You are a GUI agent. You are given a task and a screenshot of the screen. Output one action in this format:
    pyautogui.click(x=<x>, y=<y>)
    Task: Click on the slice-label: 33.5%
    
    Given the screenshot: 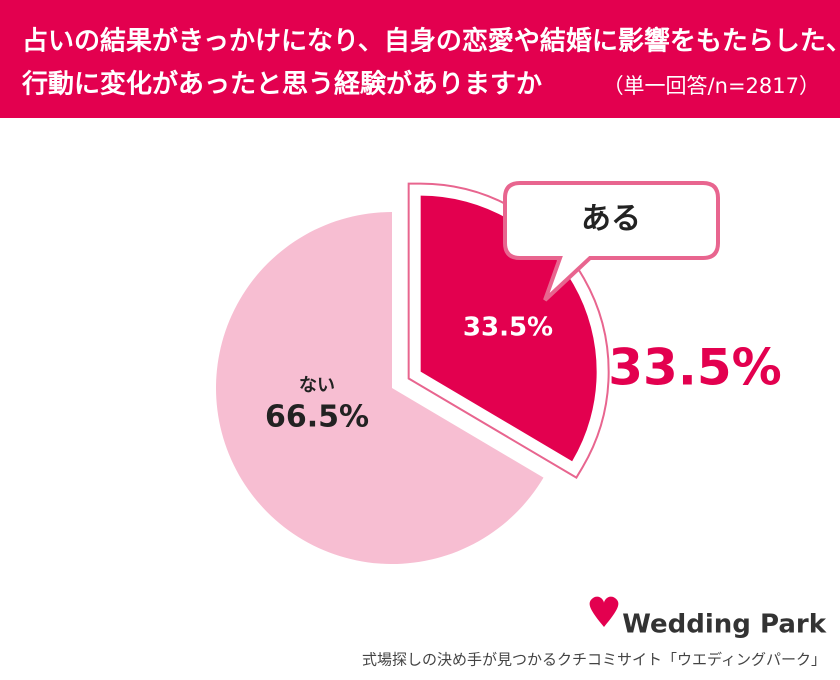 What is the action you would take?
    pyautogui.click(x=508, y=328)
    